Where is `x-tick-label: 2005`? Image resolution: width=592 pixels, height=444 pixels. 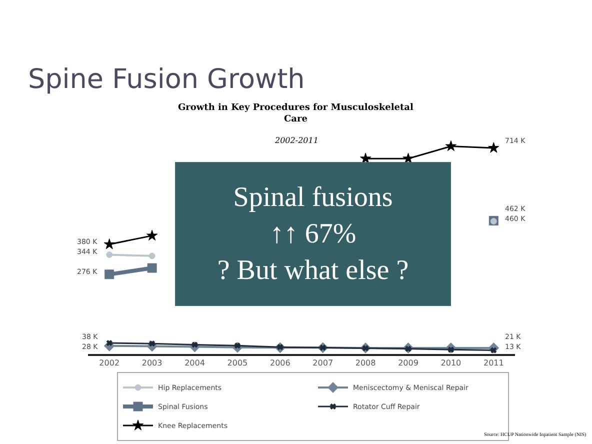 x-tick-label: 2005 is located at coordinates (237, 363).